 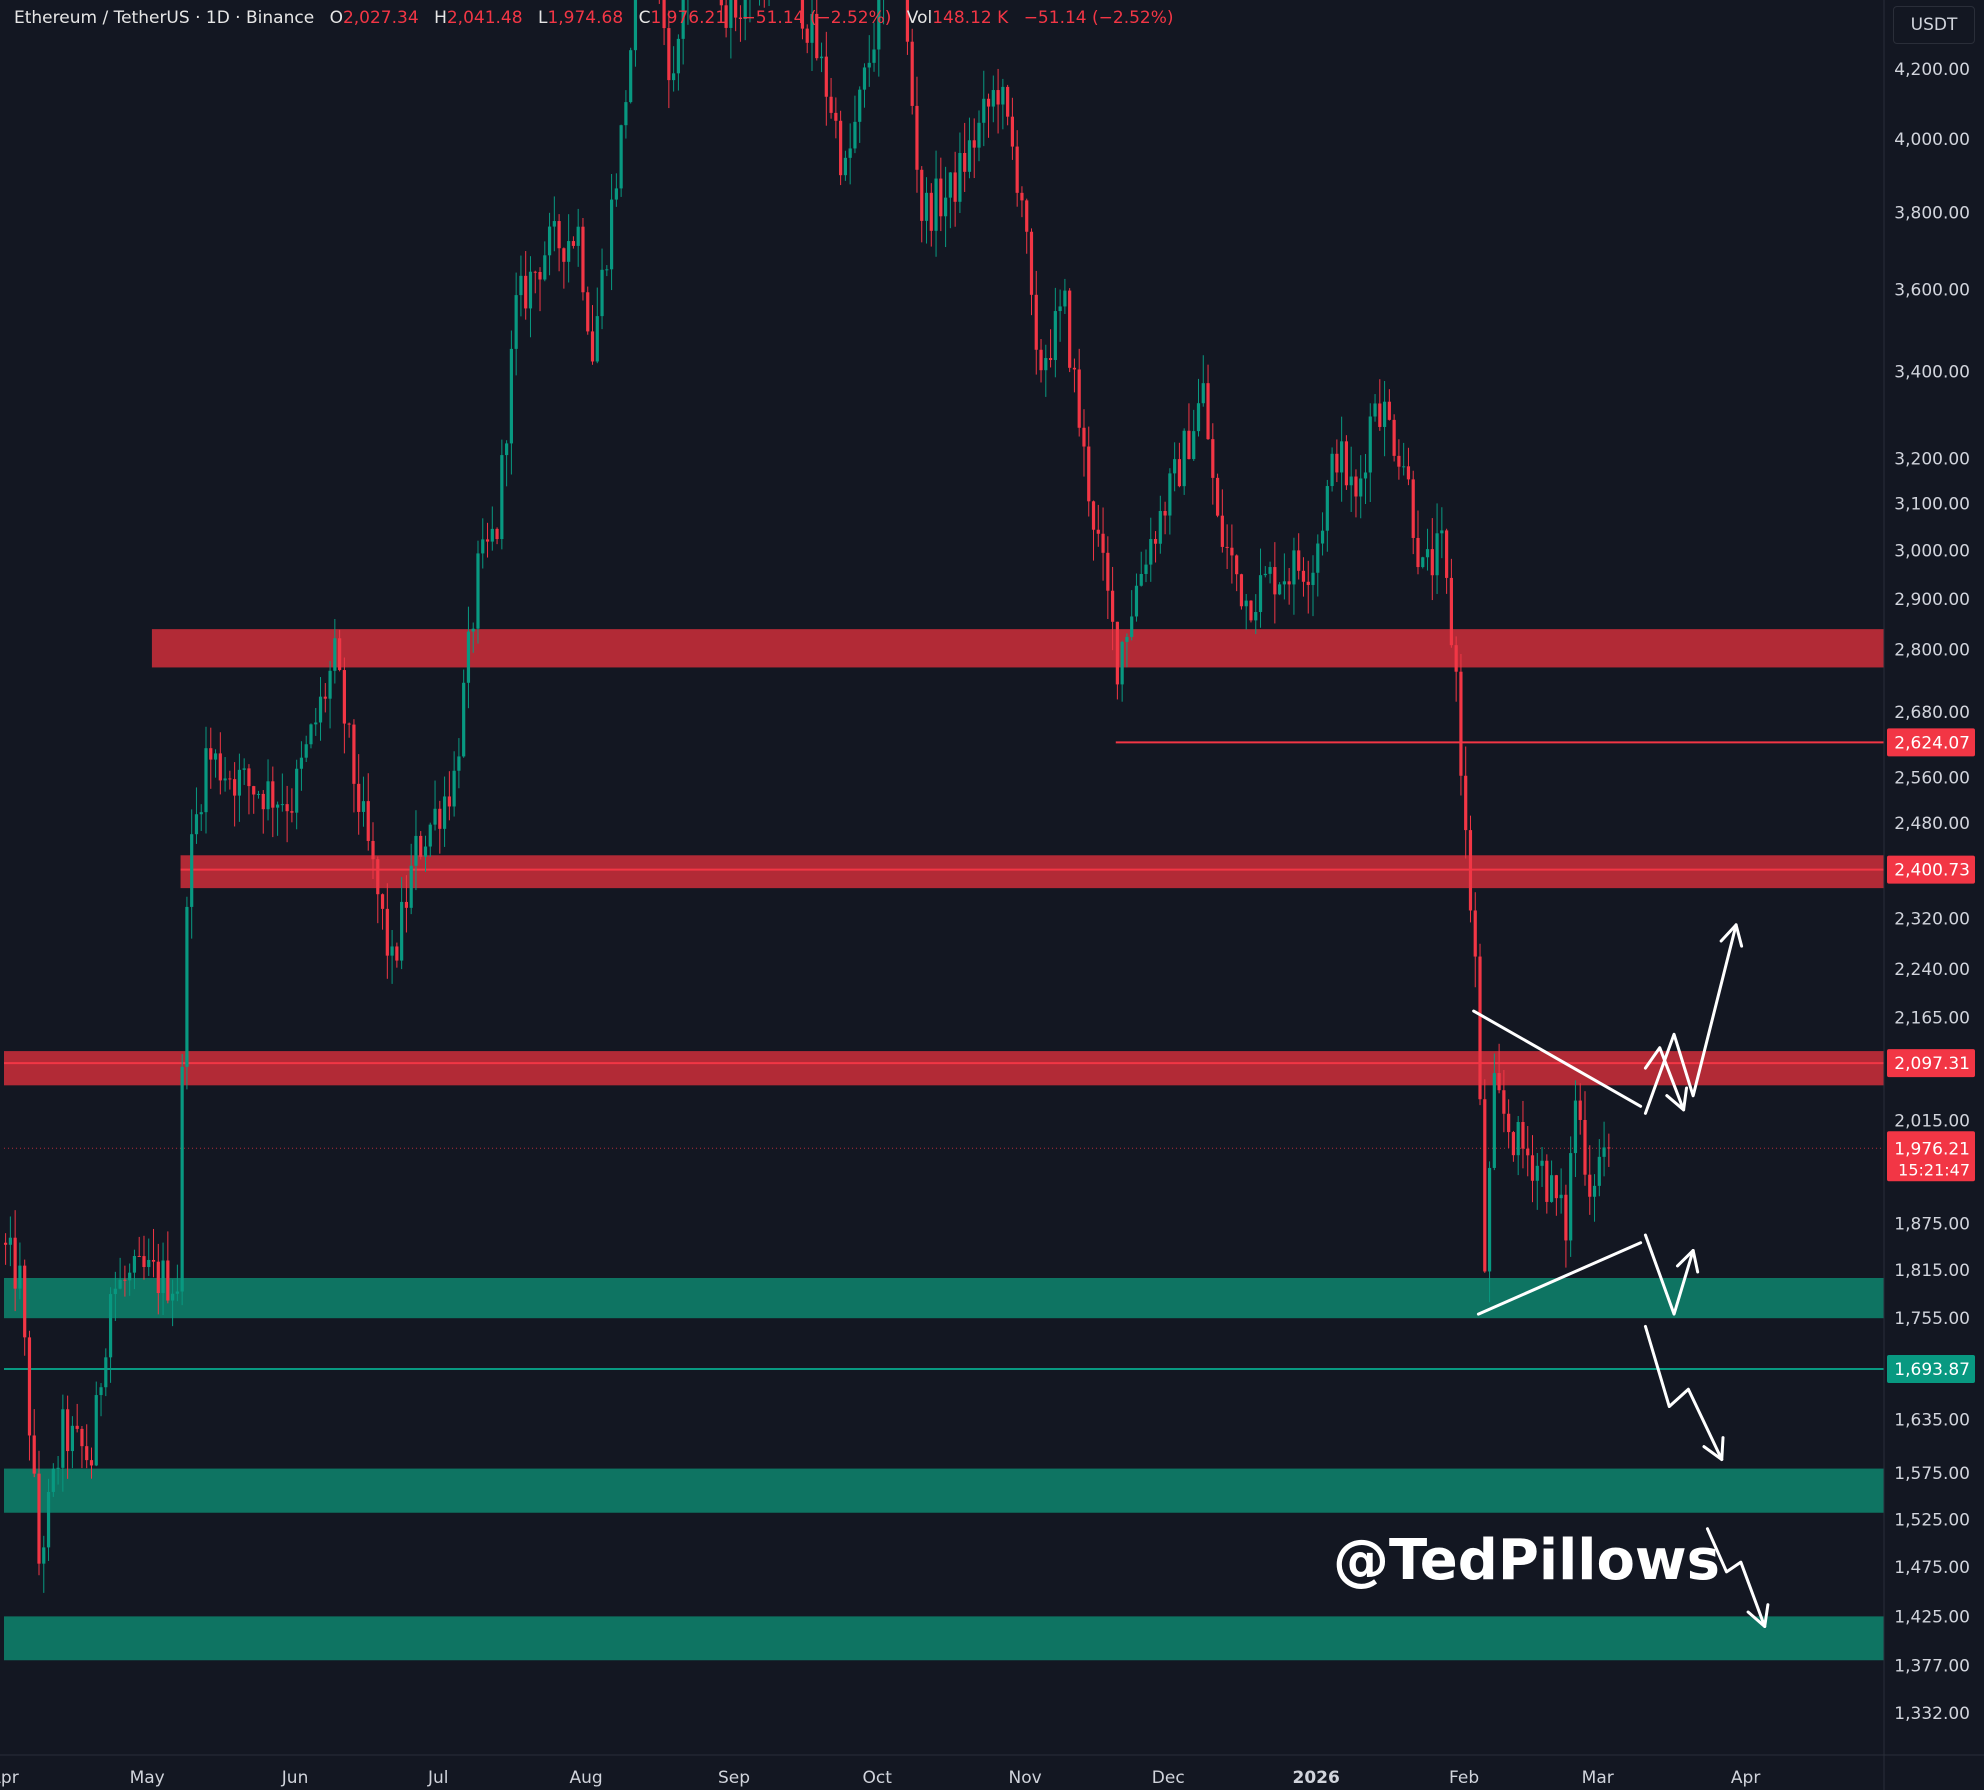 I want to click on time-axis: Apr May Jun Jul Aug Sep Oct Nov Dec 2026 Feb Mar Apr, so click(x=992, y=1771).